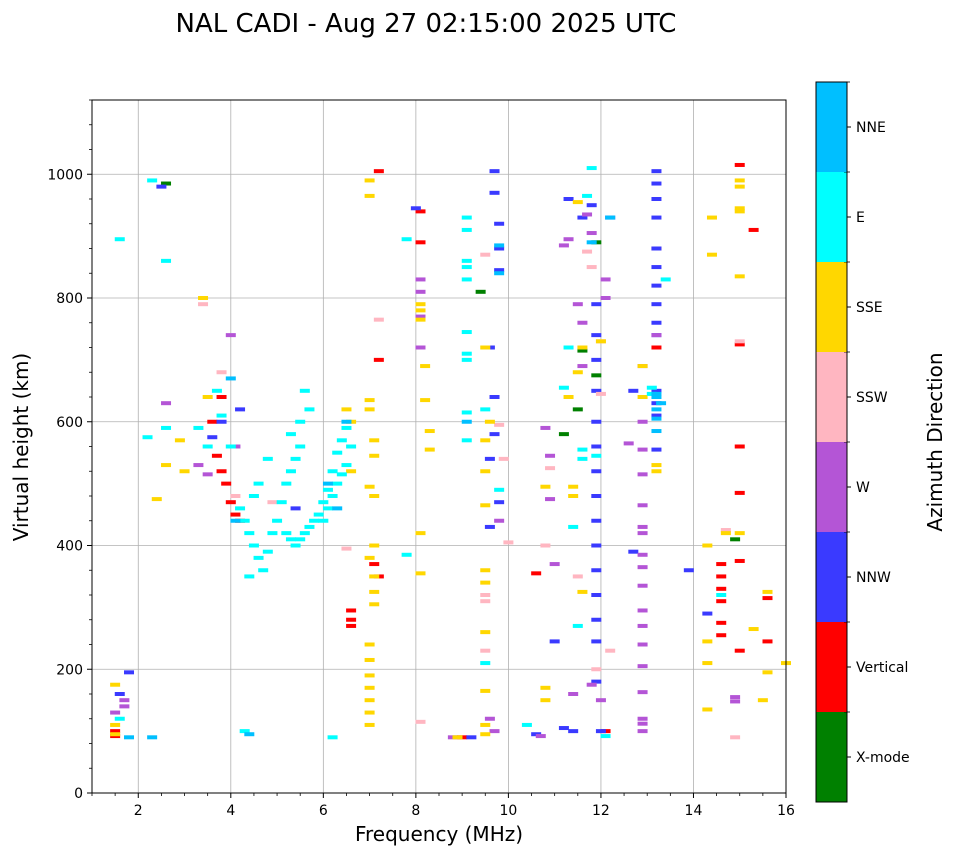 The width and height of the screenshot is (958, 857). What do you see at coordinates (862, 442) in the screenshot?
I see `colorbar: X-mode Vertical NNW W SSW SSE E NNE` at bounding box center [862, 442].